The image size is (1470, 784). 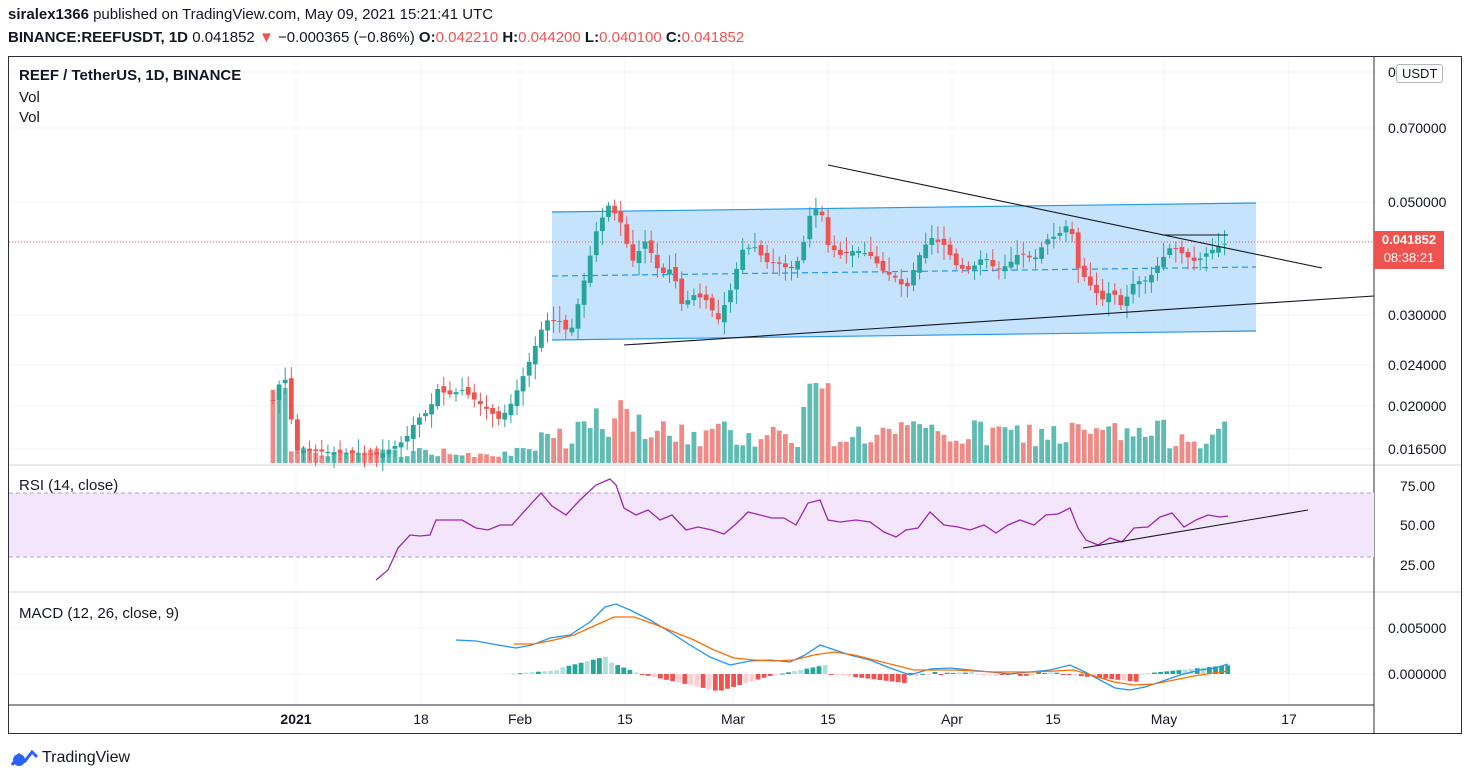 What do you see at coordinates (48, 14) in the screenshot?
I see `author-name: siralex1366` at bounding box center [48, 14].